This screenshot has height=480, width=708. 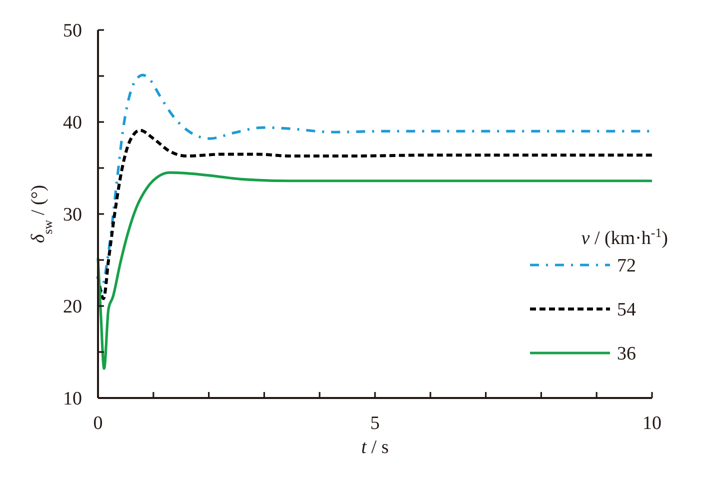 I want to click on x-tick-label: 5, so click(x=375, y=423).